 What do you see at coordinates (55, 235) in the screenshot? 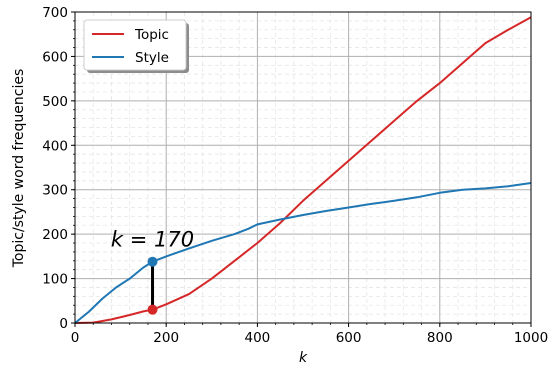
I see `y-tick-label: 200` at bounding box center [55, 235].